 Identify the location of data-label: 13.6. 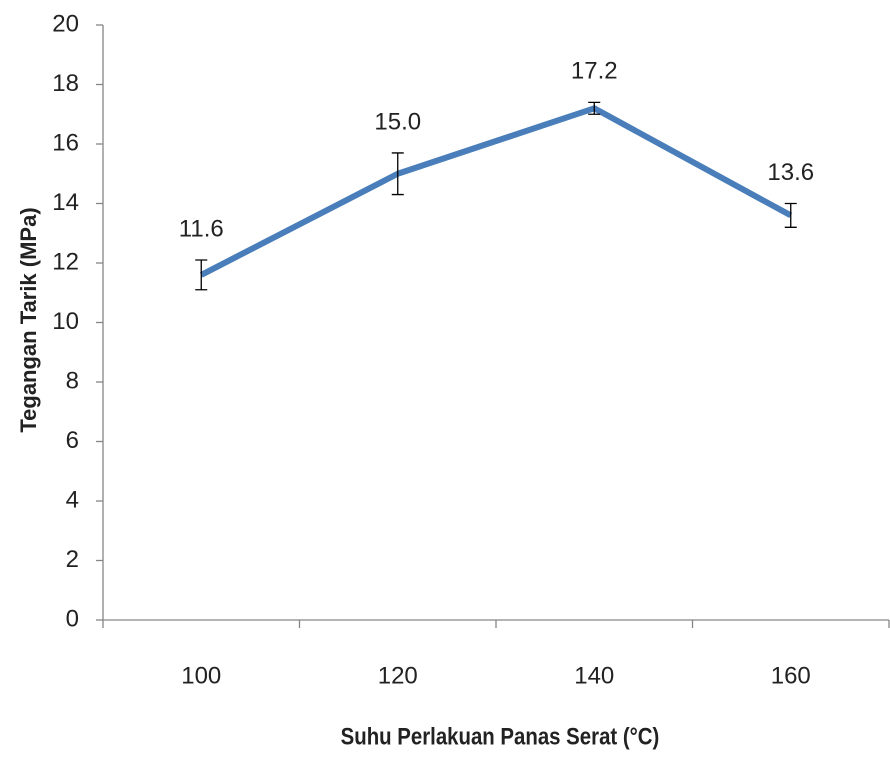
(790, 172).